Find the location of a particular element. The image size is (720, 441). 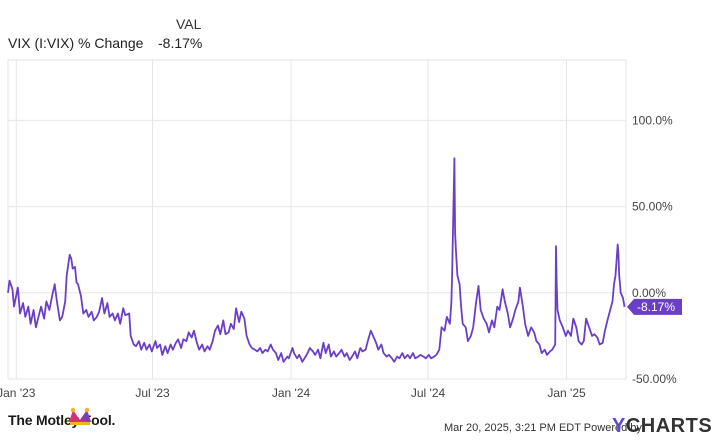

ycharts-logo-y: Y is located at coordinates (619, 426).